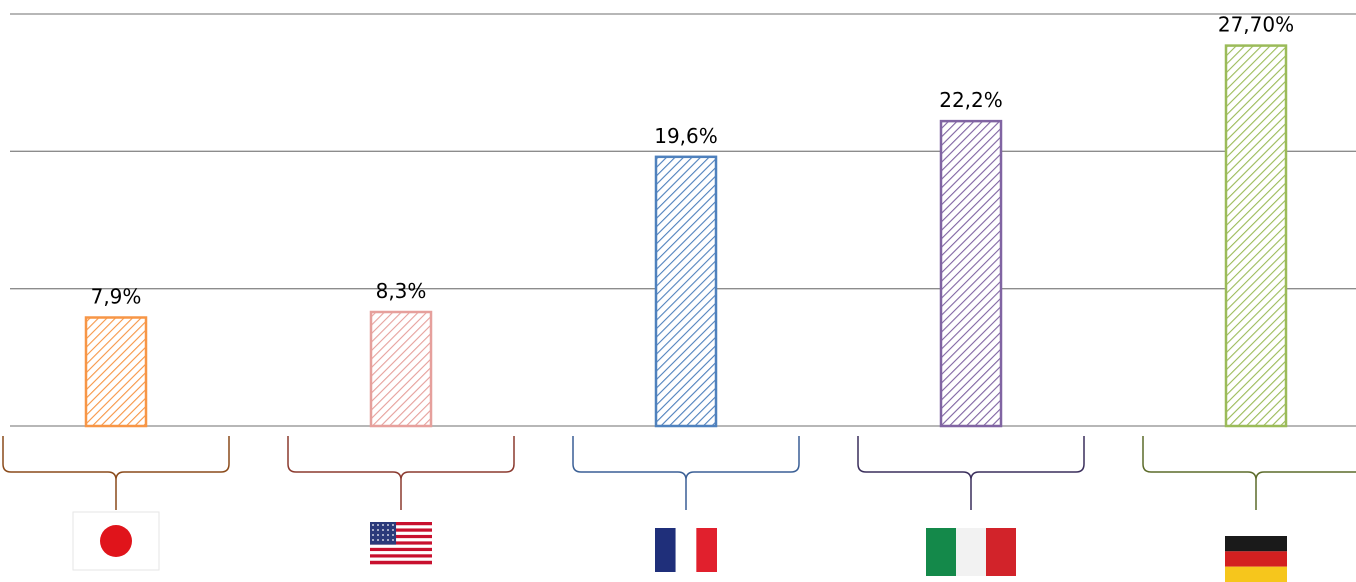 Image resolution: width=1356 pixels, height=582 pixels. Describe the element at coordinates (1256, 25) in the screenshot. I see `value-label: 27,70%` at that location.